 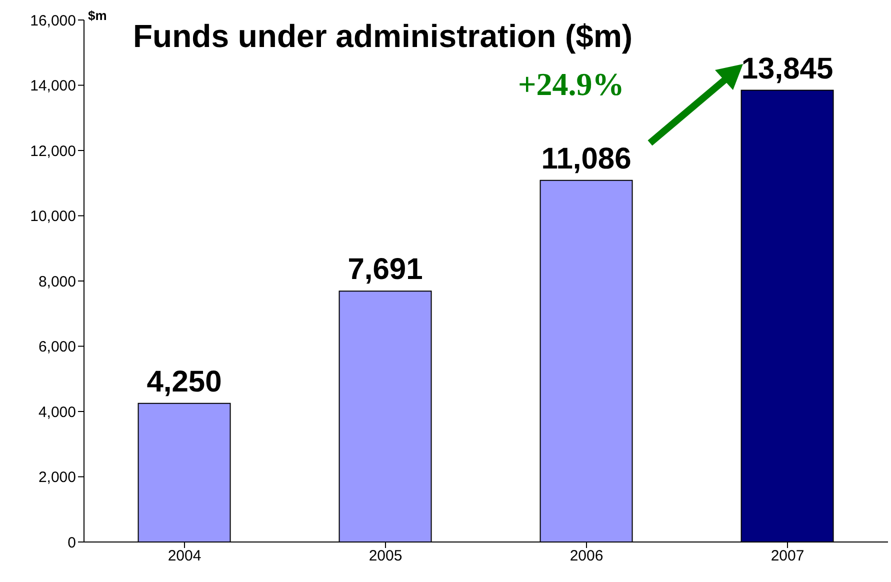 I want to click on y-tick-label: 10,000, so click(x=53, y=217).